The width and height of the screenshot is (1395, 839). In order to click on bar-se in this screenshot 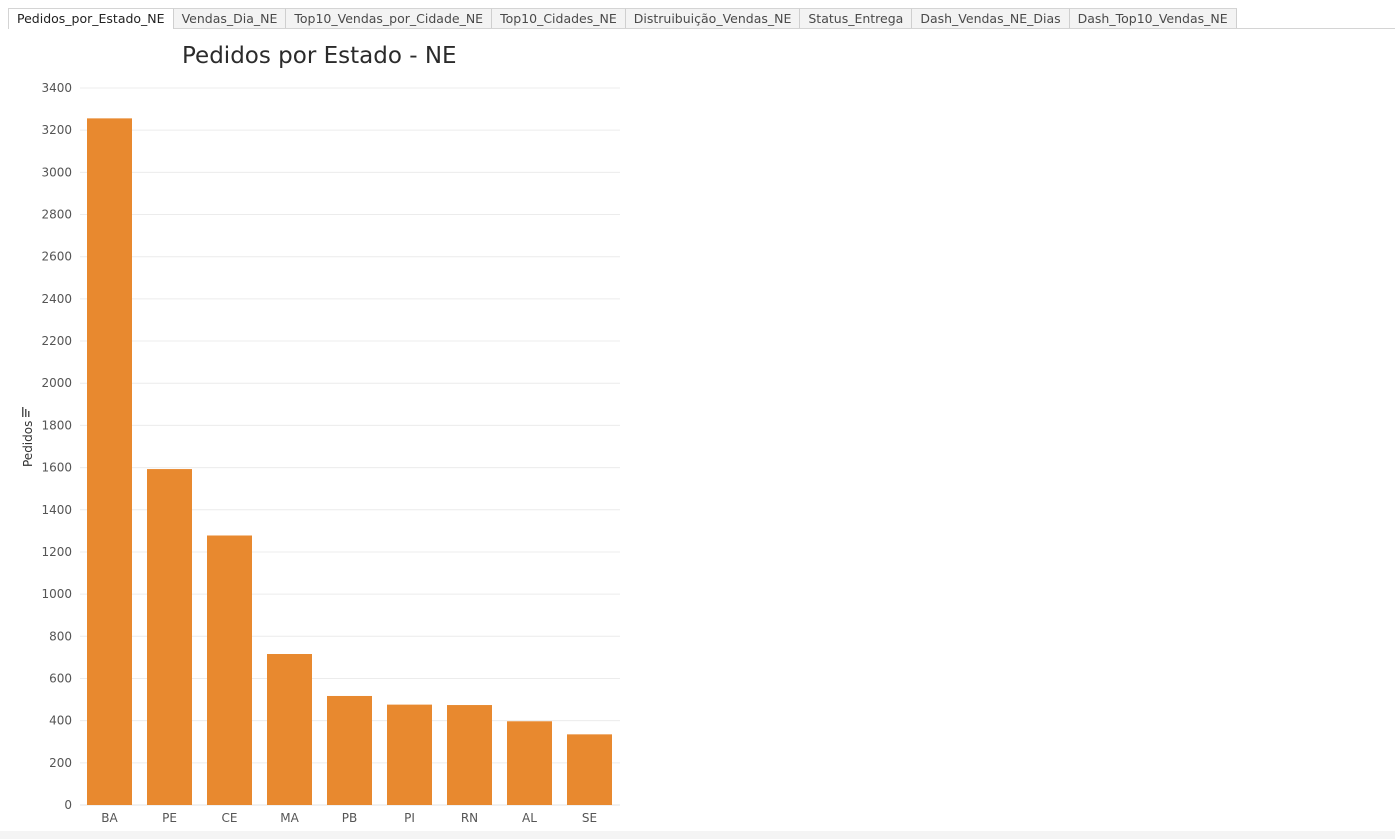, I will do `click(589, 769)`.